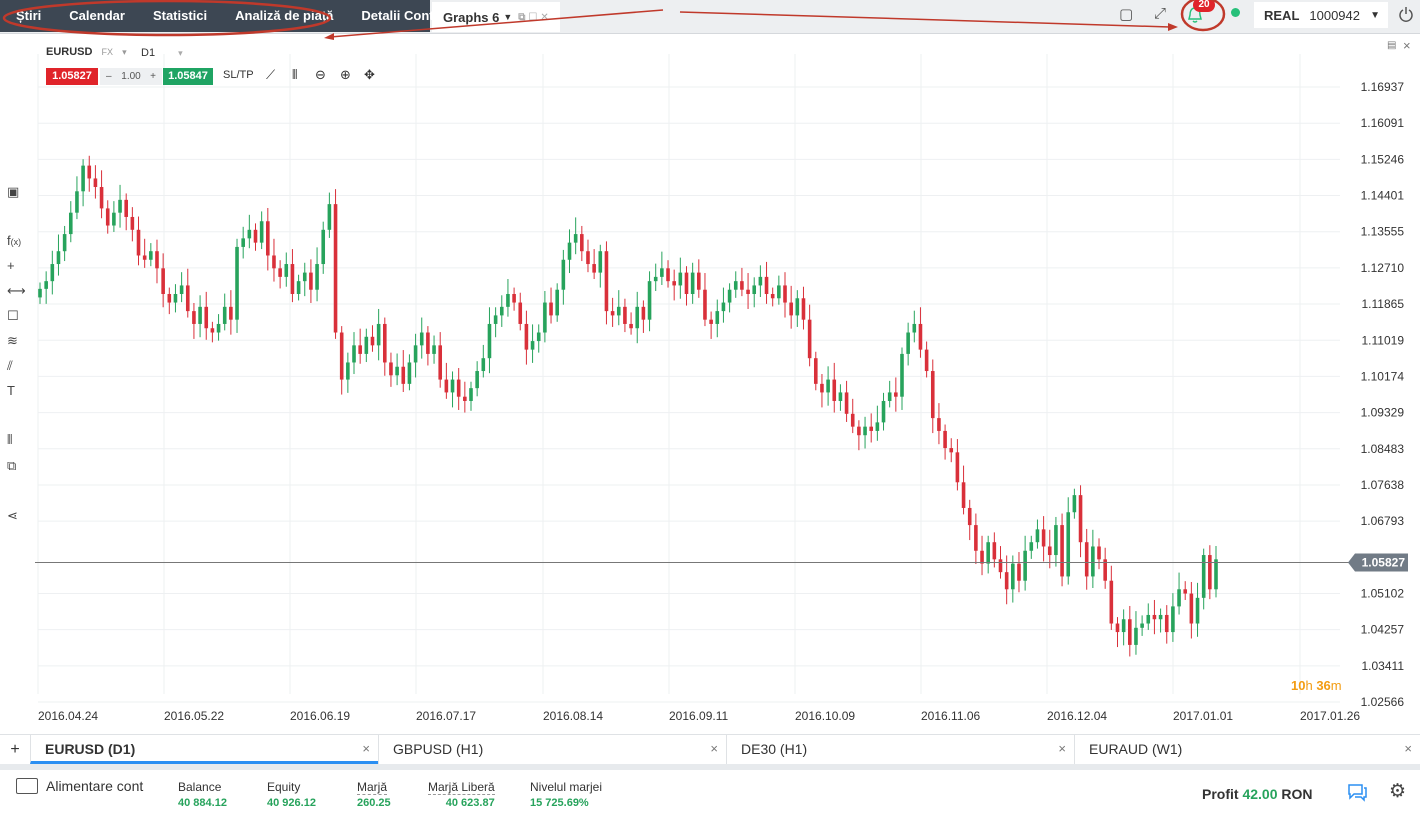  What do you see at coordinates (131, 76) in the screenshot?
I see `lot-size-stepper: – 1.00 +` at bounding box center [131, 76].